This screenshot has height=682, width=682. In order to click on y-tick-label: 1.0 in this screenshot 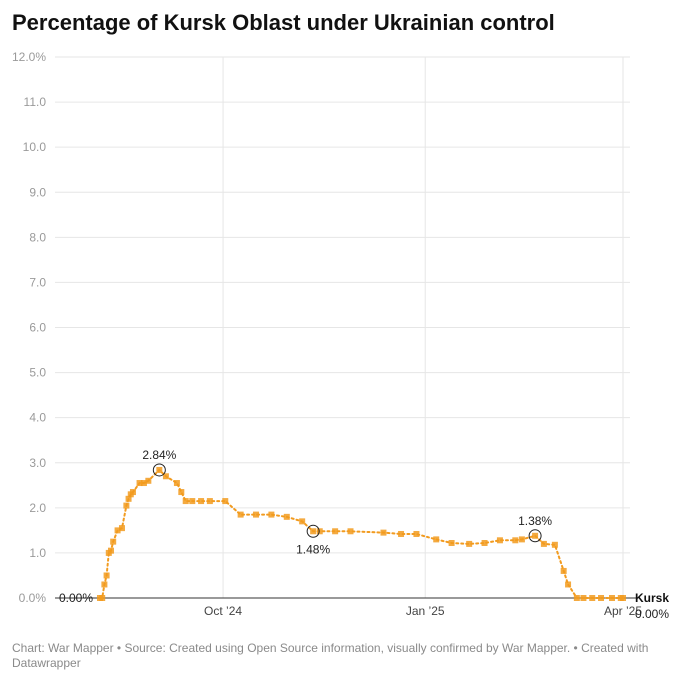, I will do `click(37, 553)`.